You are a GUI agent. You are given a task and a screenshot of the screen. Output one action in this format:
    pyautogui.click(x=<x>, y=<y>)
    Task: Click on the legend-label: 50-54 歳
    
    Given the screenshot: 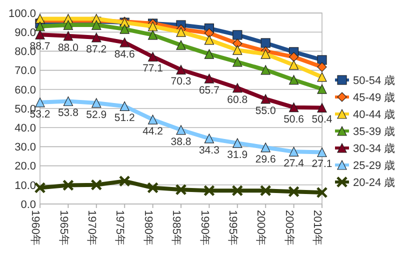 What is the action you would take?
    pyautogui.click(x=374, y=80)
    